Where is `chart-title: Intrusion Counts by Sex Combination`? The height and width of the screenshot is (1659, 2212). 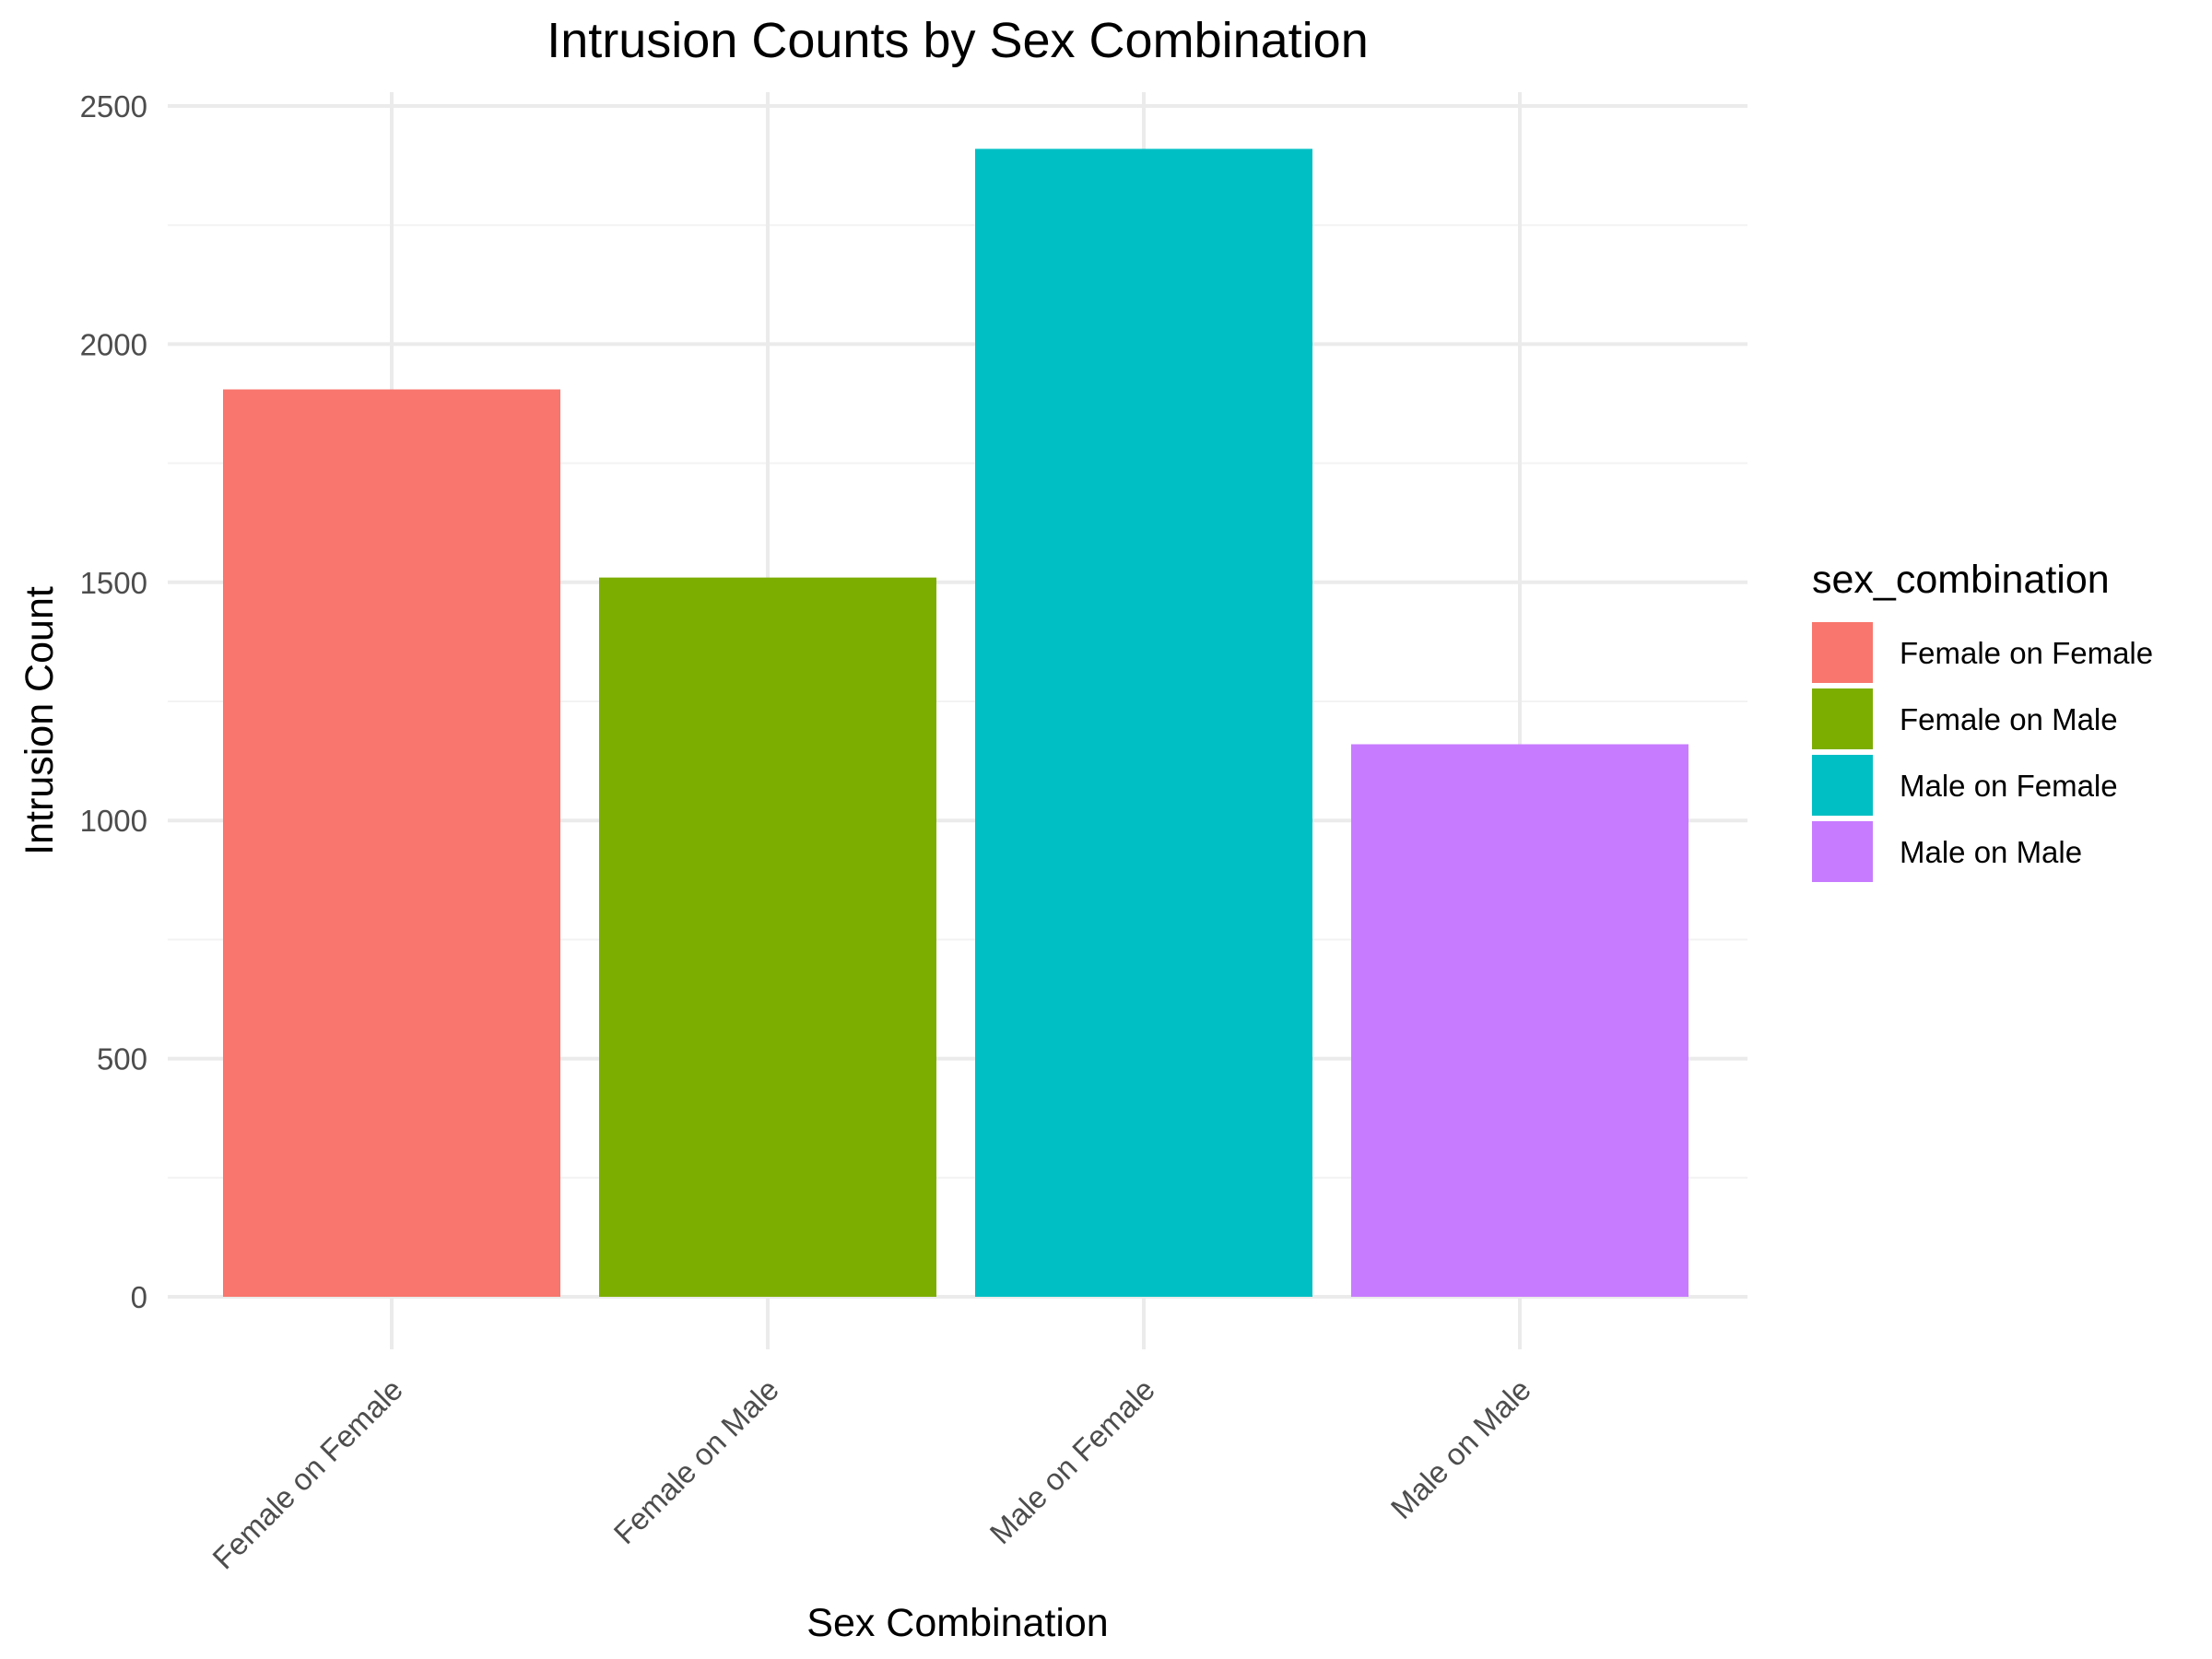
chart-title: Intrusion Counts by Sex Combination is located at coordinates (957, 40).